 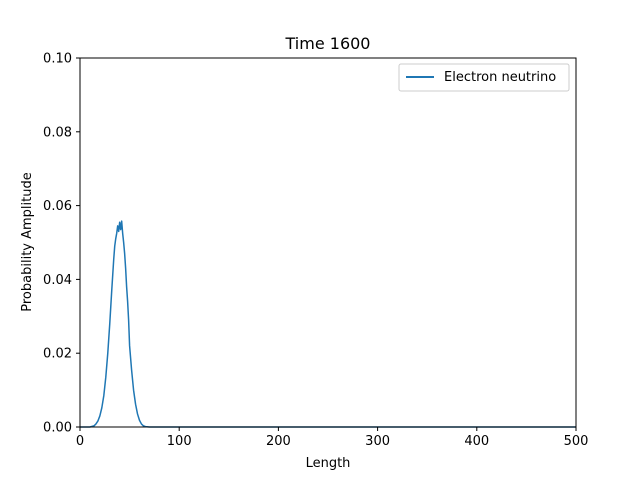 What do you see at coordinates (576, 441) in the screenshot?
I see `x-tick-label: 500` at bounding box center [576, 441].